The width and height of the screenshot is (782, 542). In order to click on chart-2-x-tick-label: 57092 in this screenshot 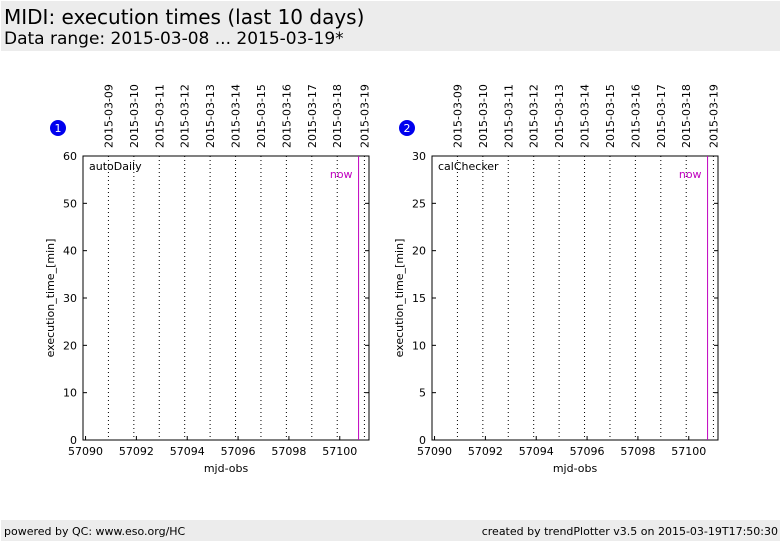, I will do `click(485, 451)`.